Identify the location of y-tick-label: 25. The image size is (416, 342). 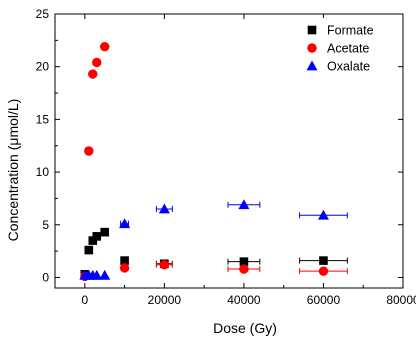
(43, 14).